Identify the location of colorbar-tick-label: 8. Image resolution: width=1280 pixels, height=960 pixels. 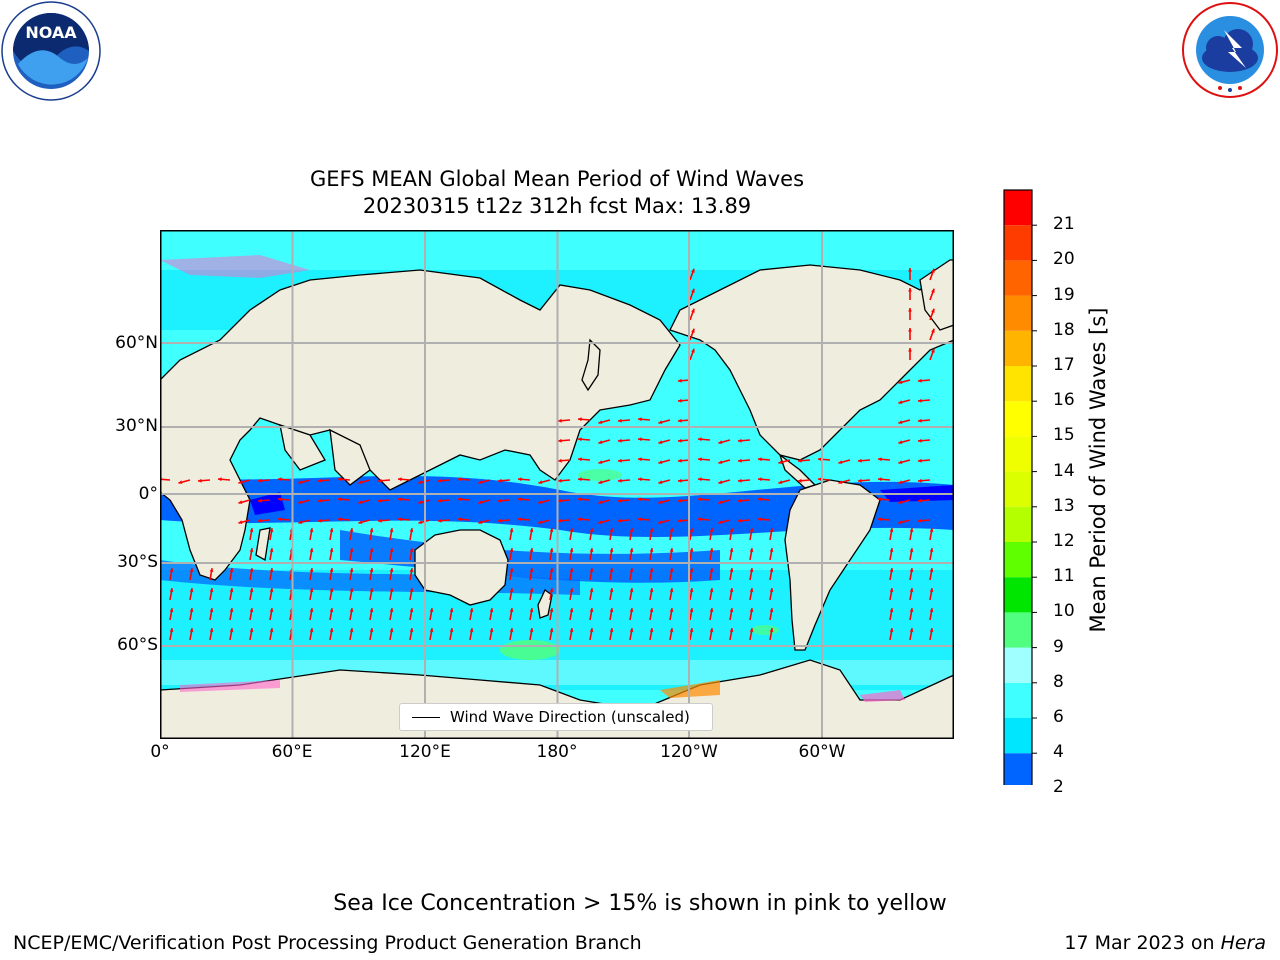
(1058, 681).